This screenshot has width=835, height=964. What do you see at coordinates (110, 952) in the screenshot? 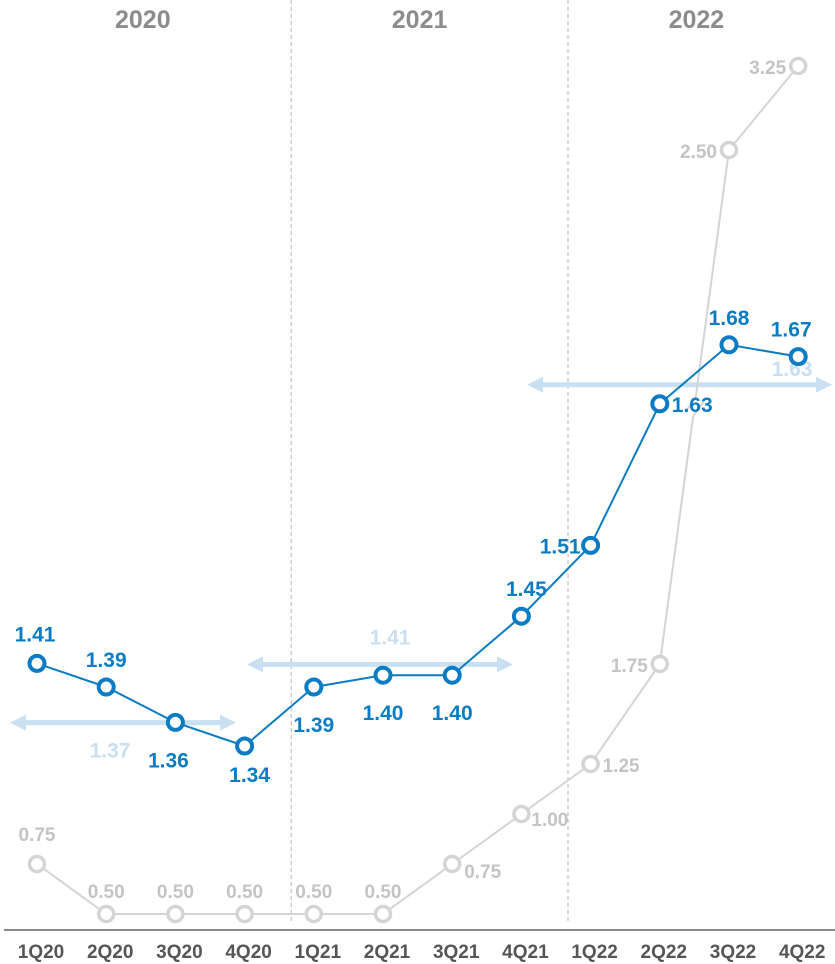
I see `x-tick-label: 2Q20` at bounding box center [110, 952].